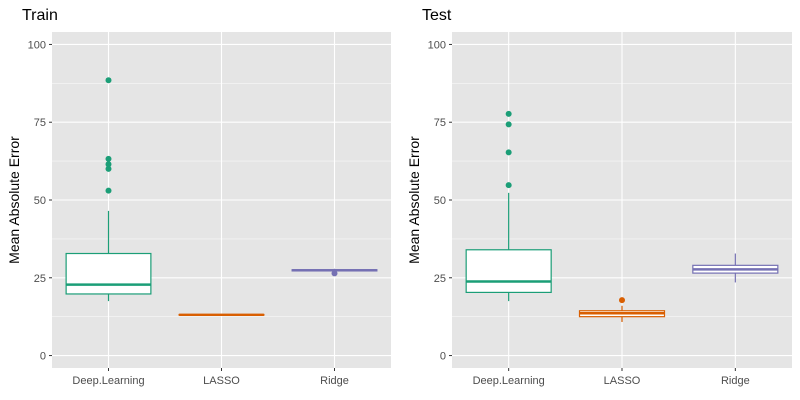 The width and height of the screenshot is (800, 400). What do you see at coordinates (437, 15) in the screenshot?
I see `panel-title: Test` at bounding box center [437, 15].